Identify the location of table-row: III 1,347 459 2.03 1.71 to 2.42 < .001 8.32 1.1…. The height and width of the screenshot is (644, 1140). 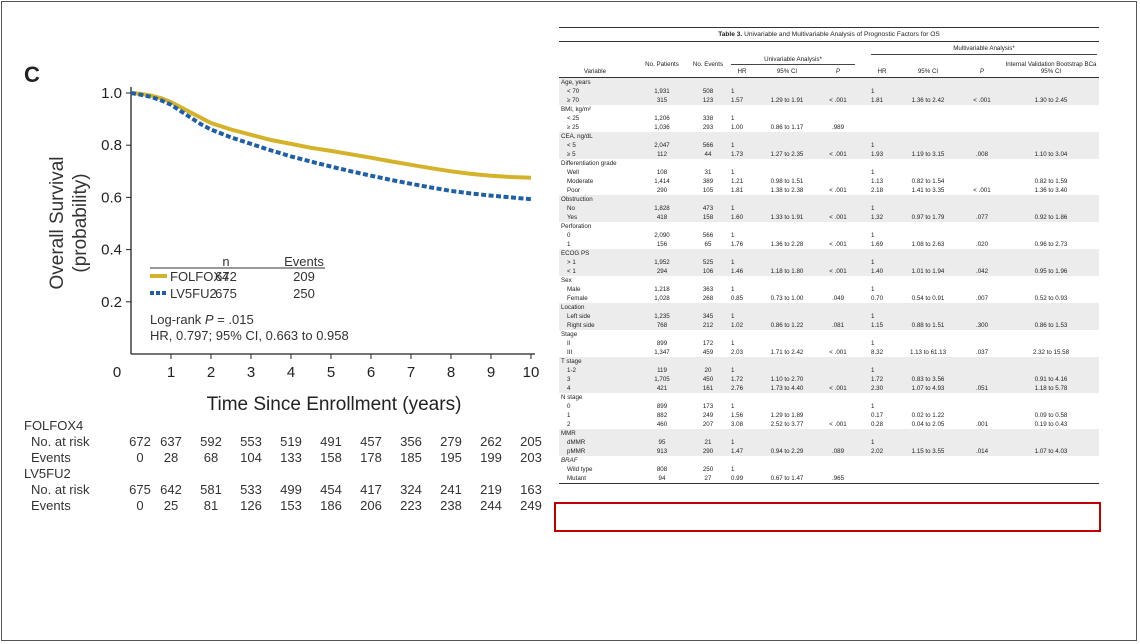
(829, 352).